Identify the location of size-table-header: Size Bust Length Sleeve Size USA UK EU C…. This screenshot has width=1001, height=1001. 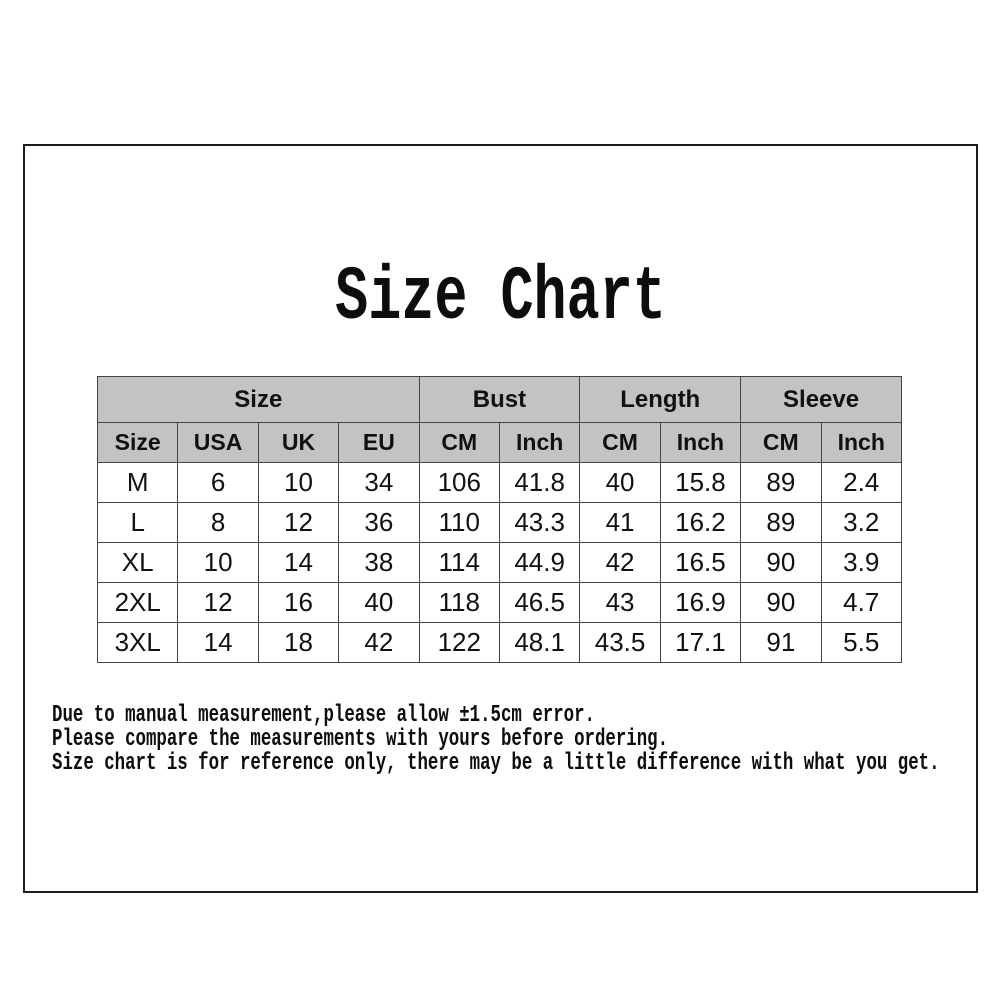
(499, 419).